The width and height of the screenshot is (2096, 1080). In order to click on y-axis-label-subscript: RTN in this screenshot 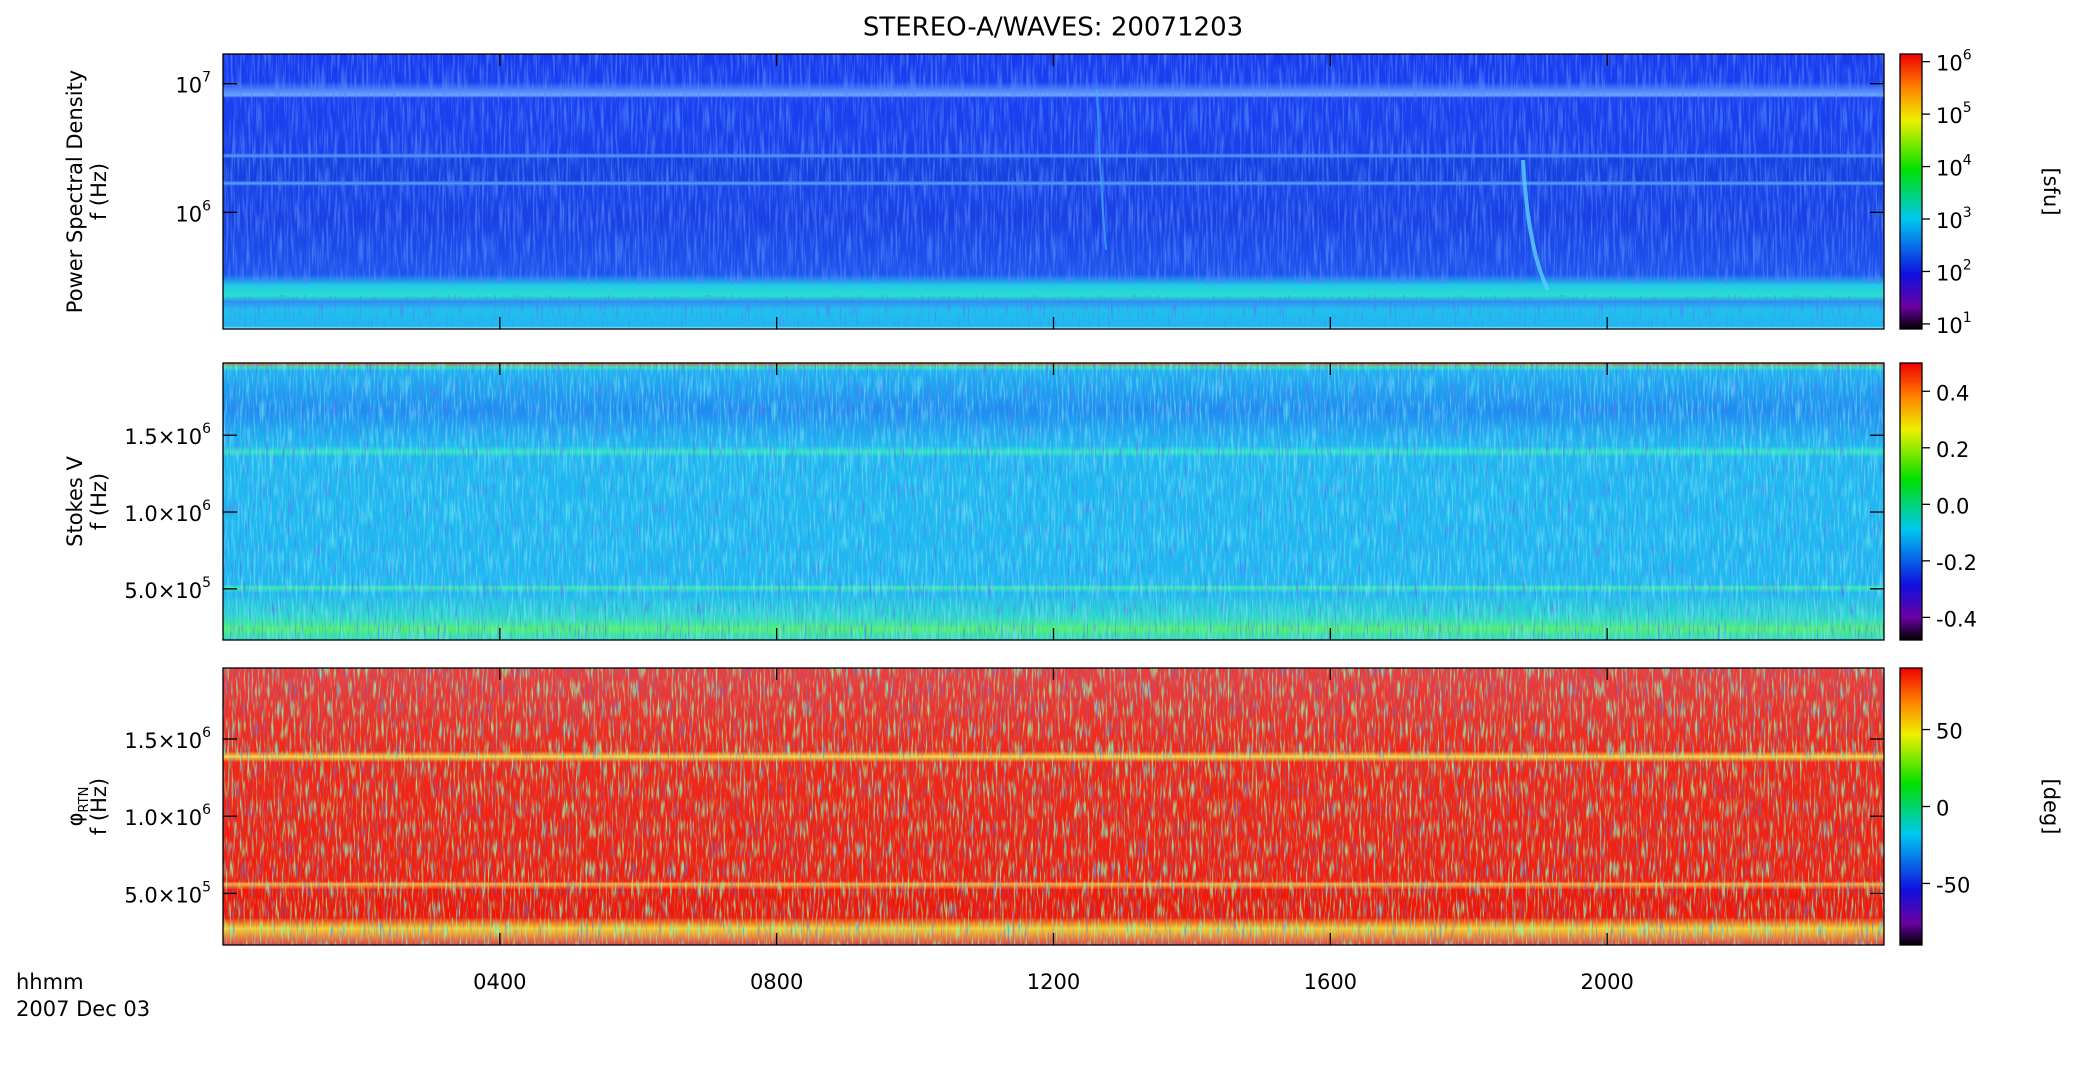, I will do `click(84, 800)`.